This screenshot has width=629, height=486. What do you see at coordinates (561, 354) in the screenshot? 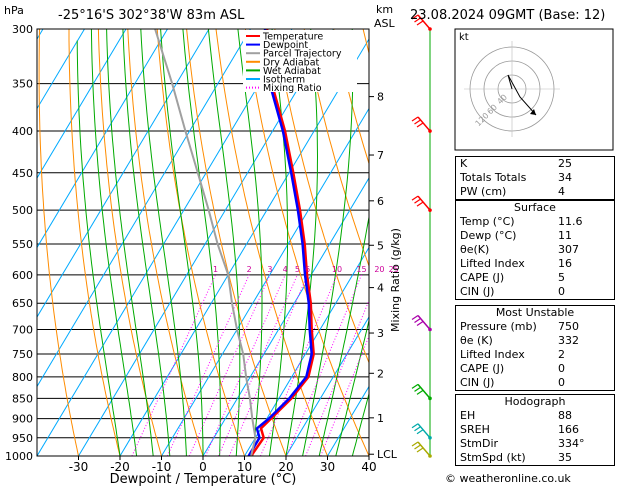
I see `most-unstable-value: 2` at bounding box center [561, 354].